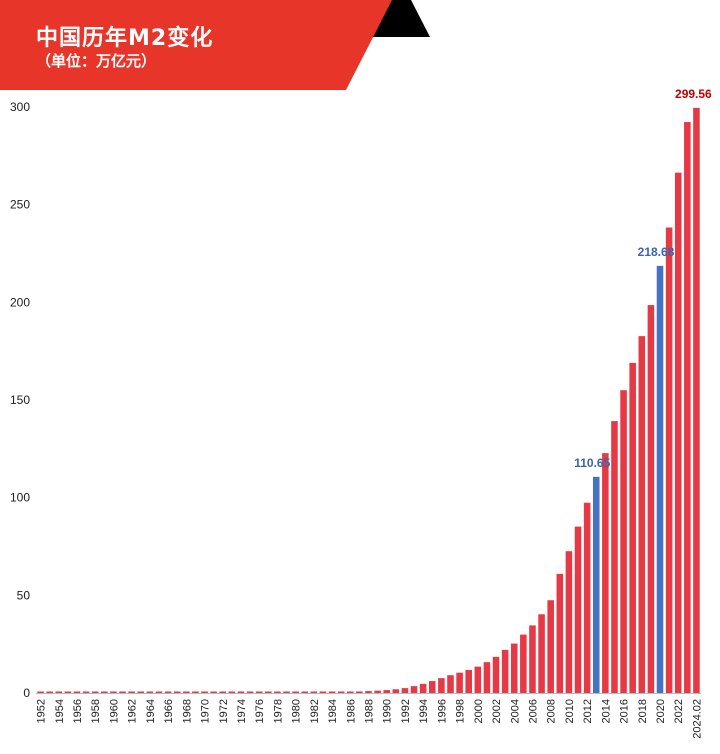 The image size is (720, 754). What do you see at coordinates (515, 711) in the screenshot?
I see `x-tick-label: 2004` at bounding box center [515, 711].